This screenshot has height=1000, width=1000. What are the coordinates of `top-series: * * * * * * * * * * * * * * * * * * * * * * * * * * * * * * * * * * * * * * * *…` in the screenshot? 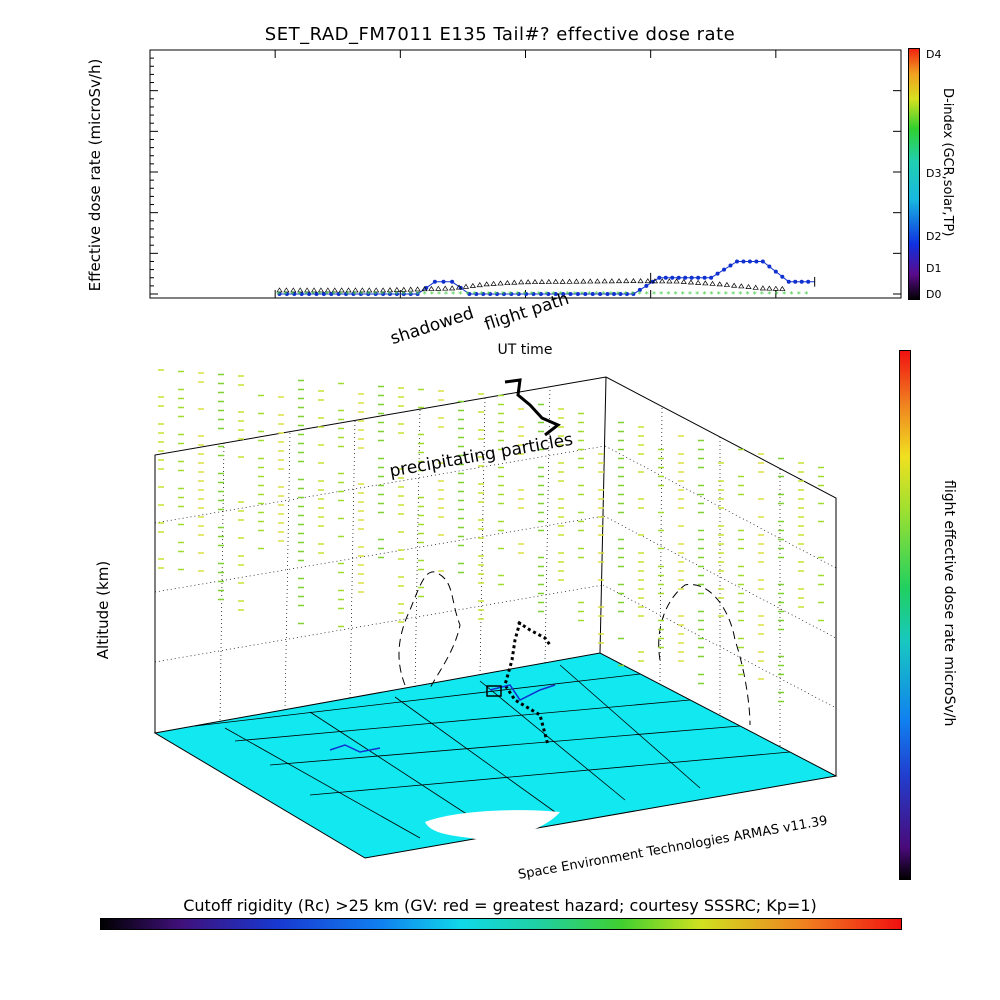 It's located at (546, 279).